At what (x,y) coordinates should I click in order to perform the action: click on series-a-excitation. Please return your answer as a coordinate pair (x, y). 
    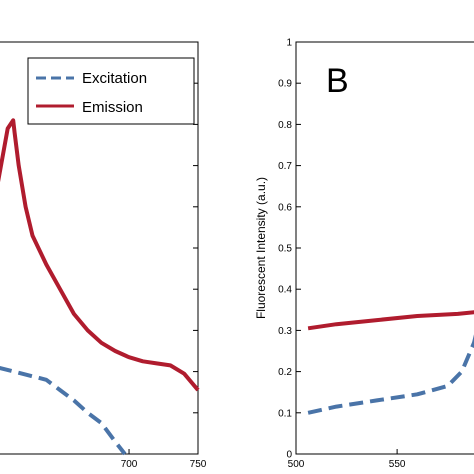
    Looking at the image, I should click on (63, 410).